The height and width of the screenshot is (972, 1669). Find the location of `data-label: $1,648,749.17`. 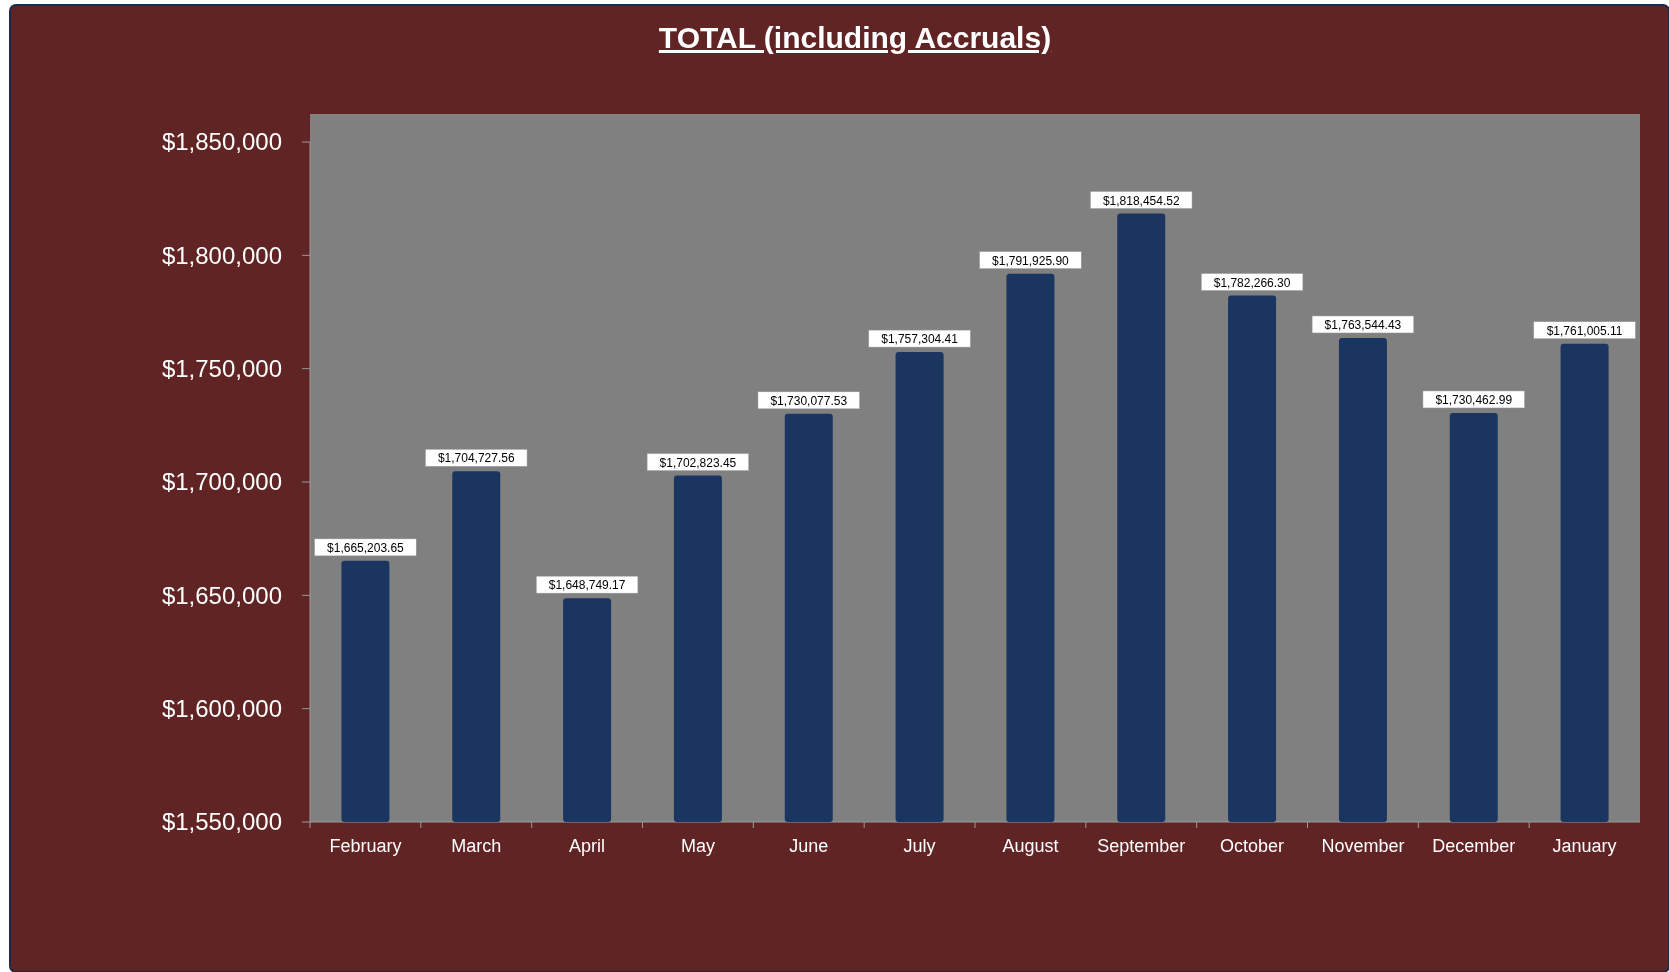

data-label: $1,648,749.17 is located at coordinates (587, 585).